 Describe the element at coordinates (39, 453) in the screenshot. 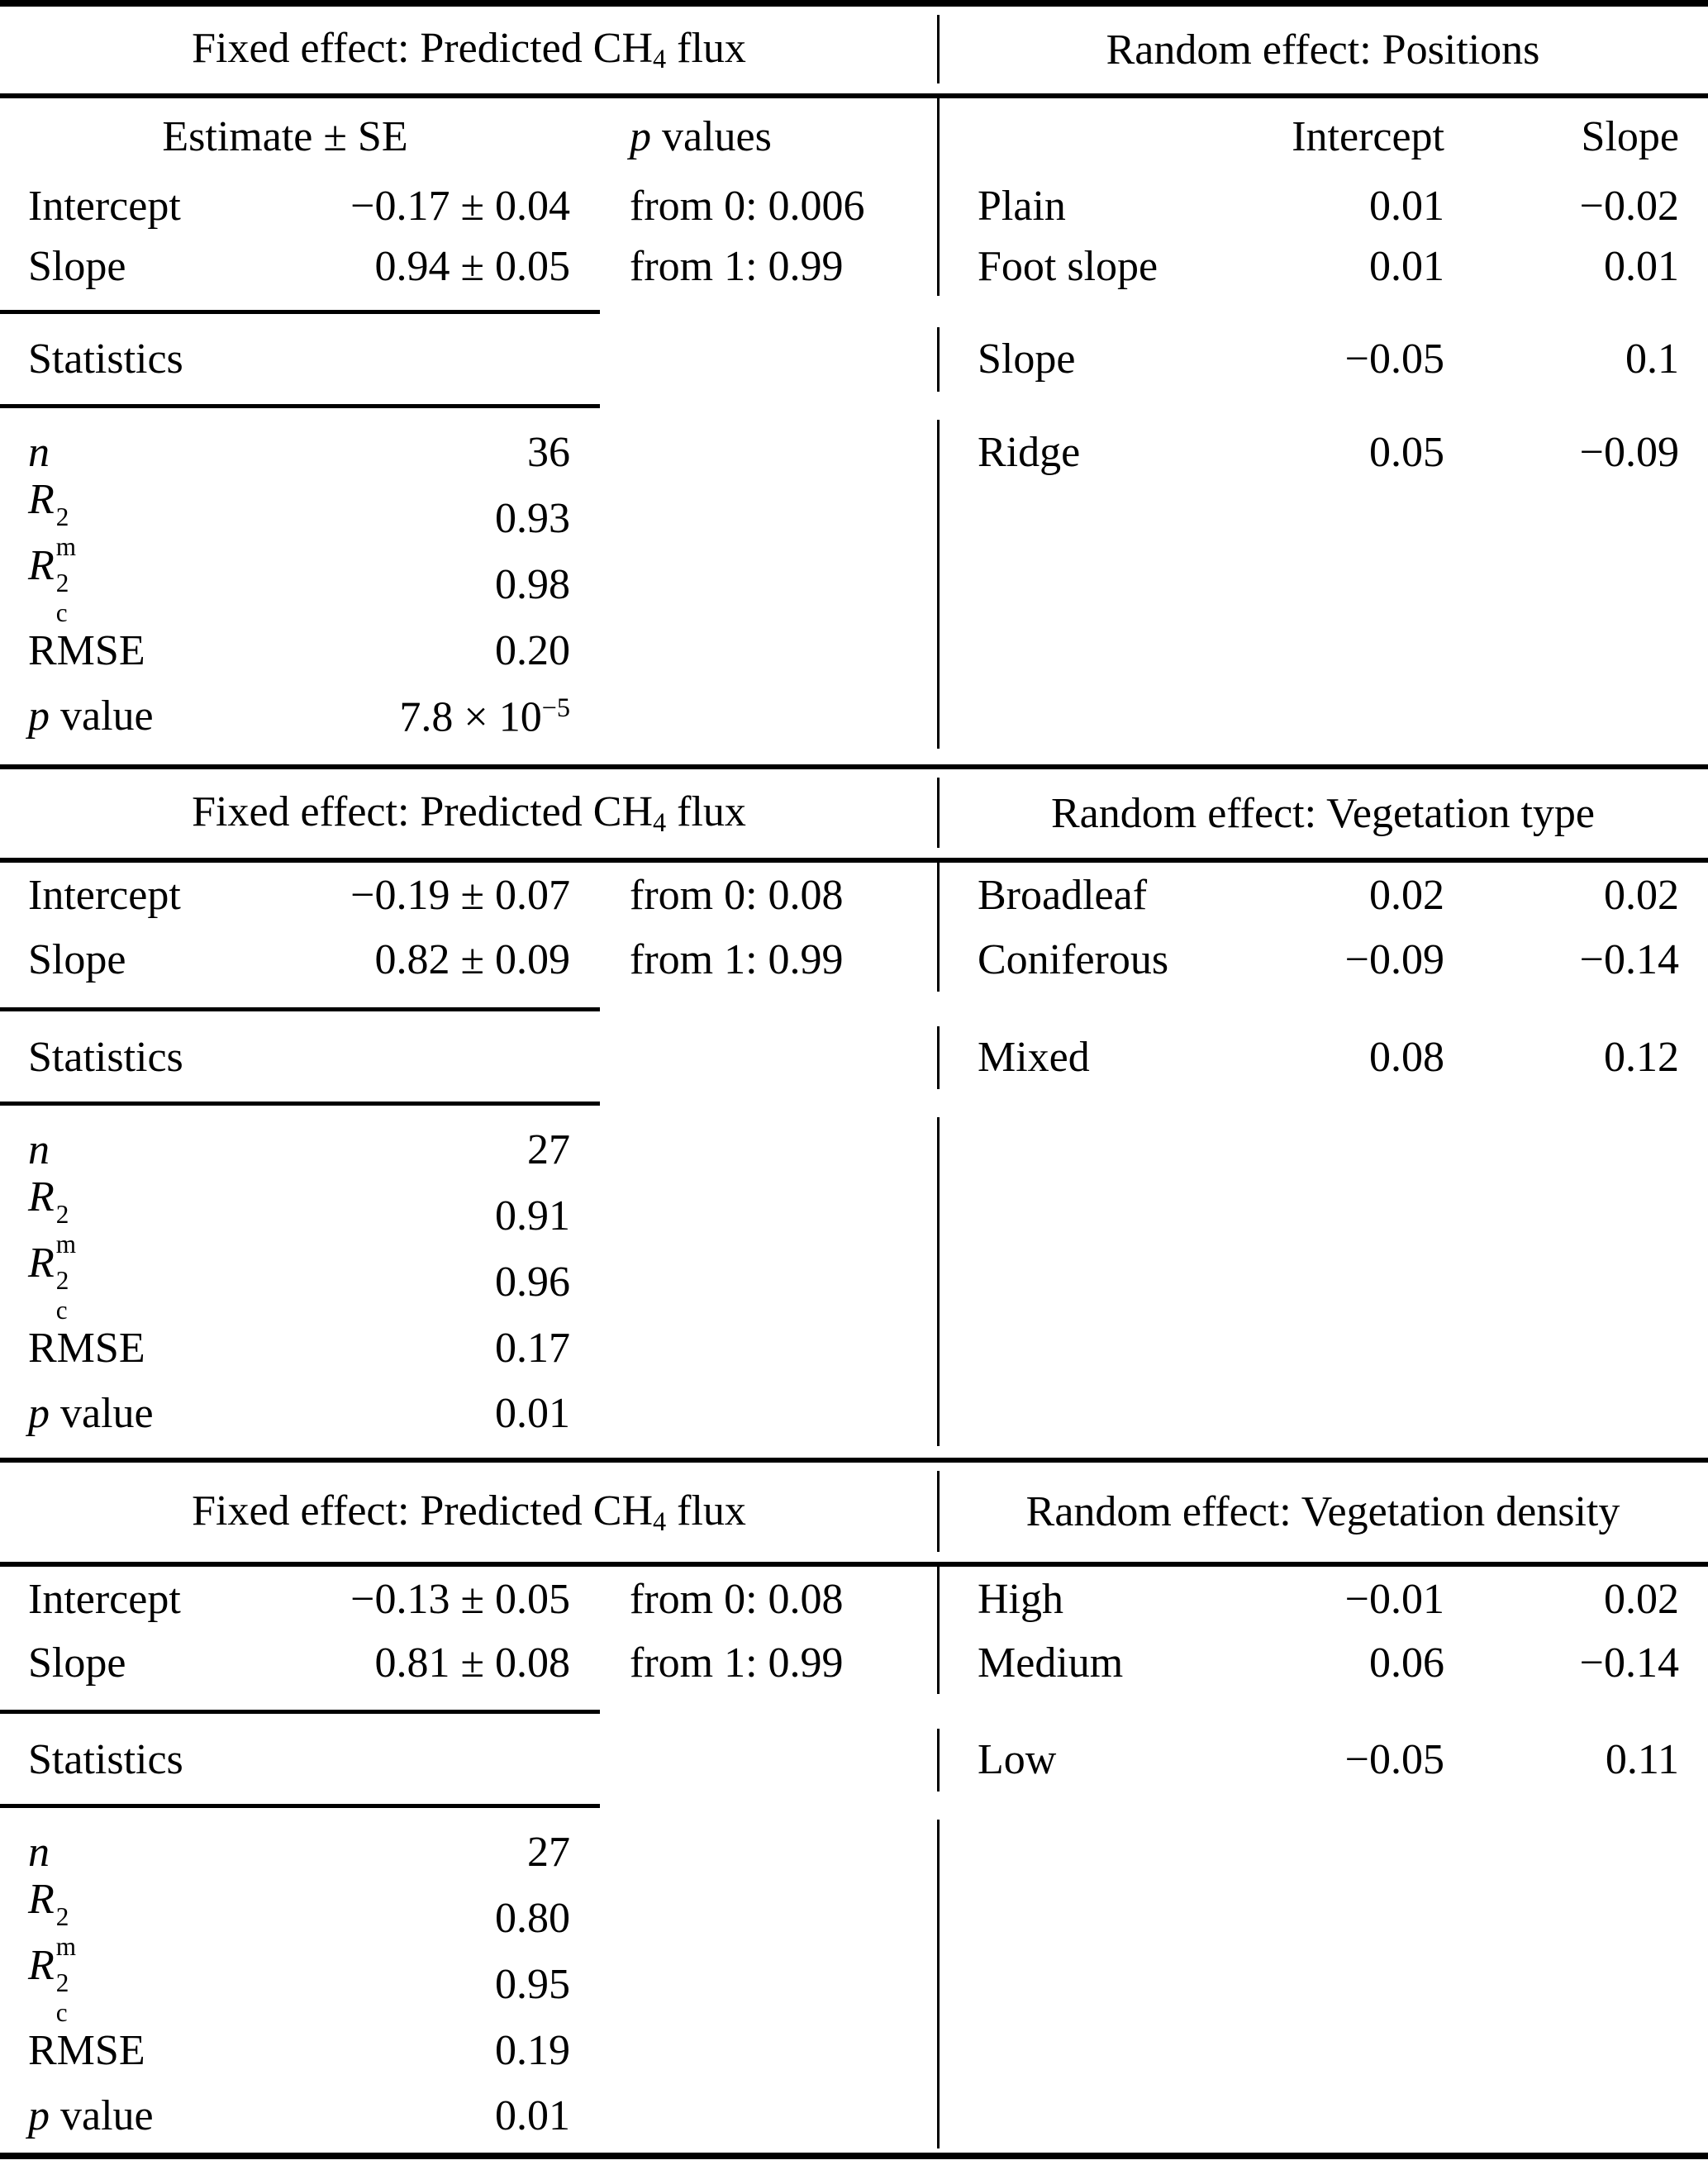

I see `n-symbol: n` at that location.